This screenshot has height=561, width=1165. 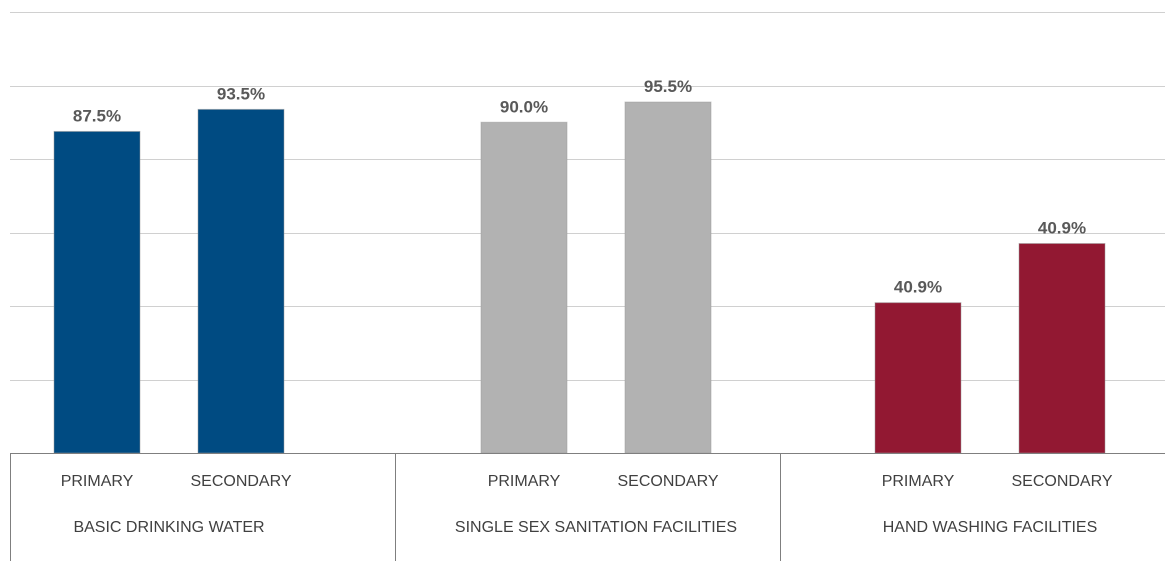 What do you see at coordinates (168, 527) in the screenshot?
I see `group-label: BASIC DRINKING WATER` at bounding box center [168, 527].